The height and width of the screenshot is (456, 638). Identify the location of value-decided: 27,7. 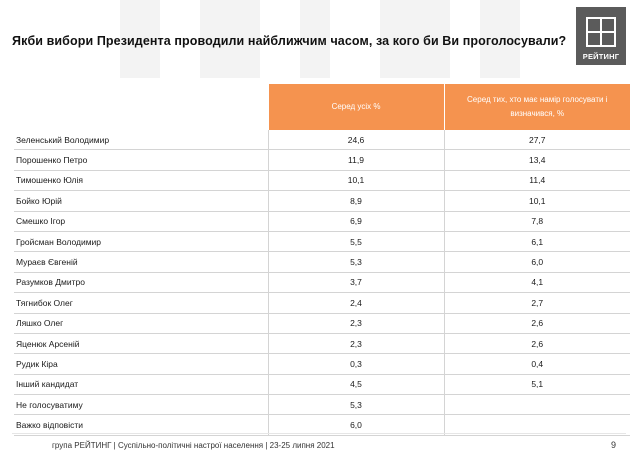
(536, 140).